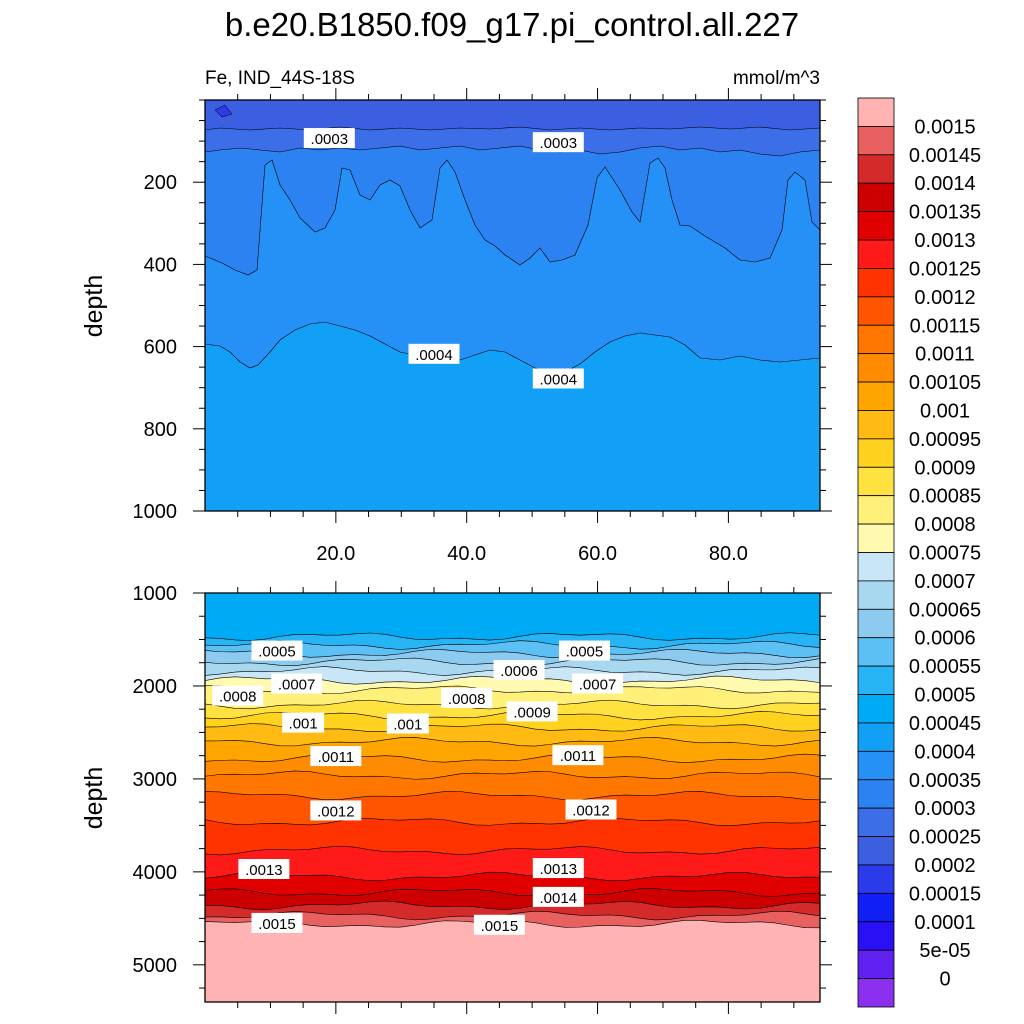  I want to click on contour-label: .0009, so click(532, 711).